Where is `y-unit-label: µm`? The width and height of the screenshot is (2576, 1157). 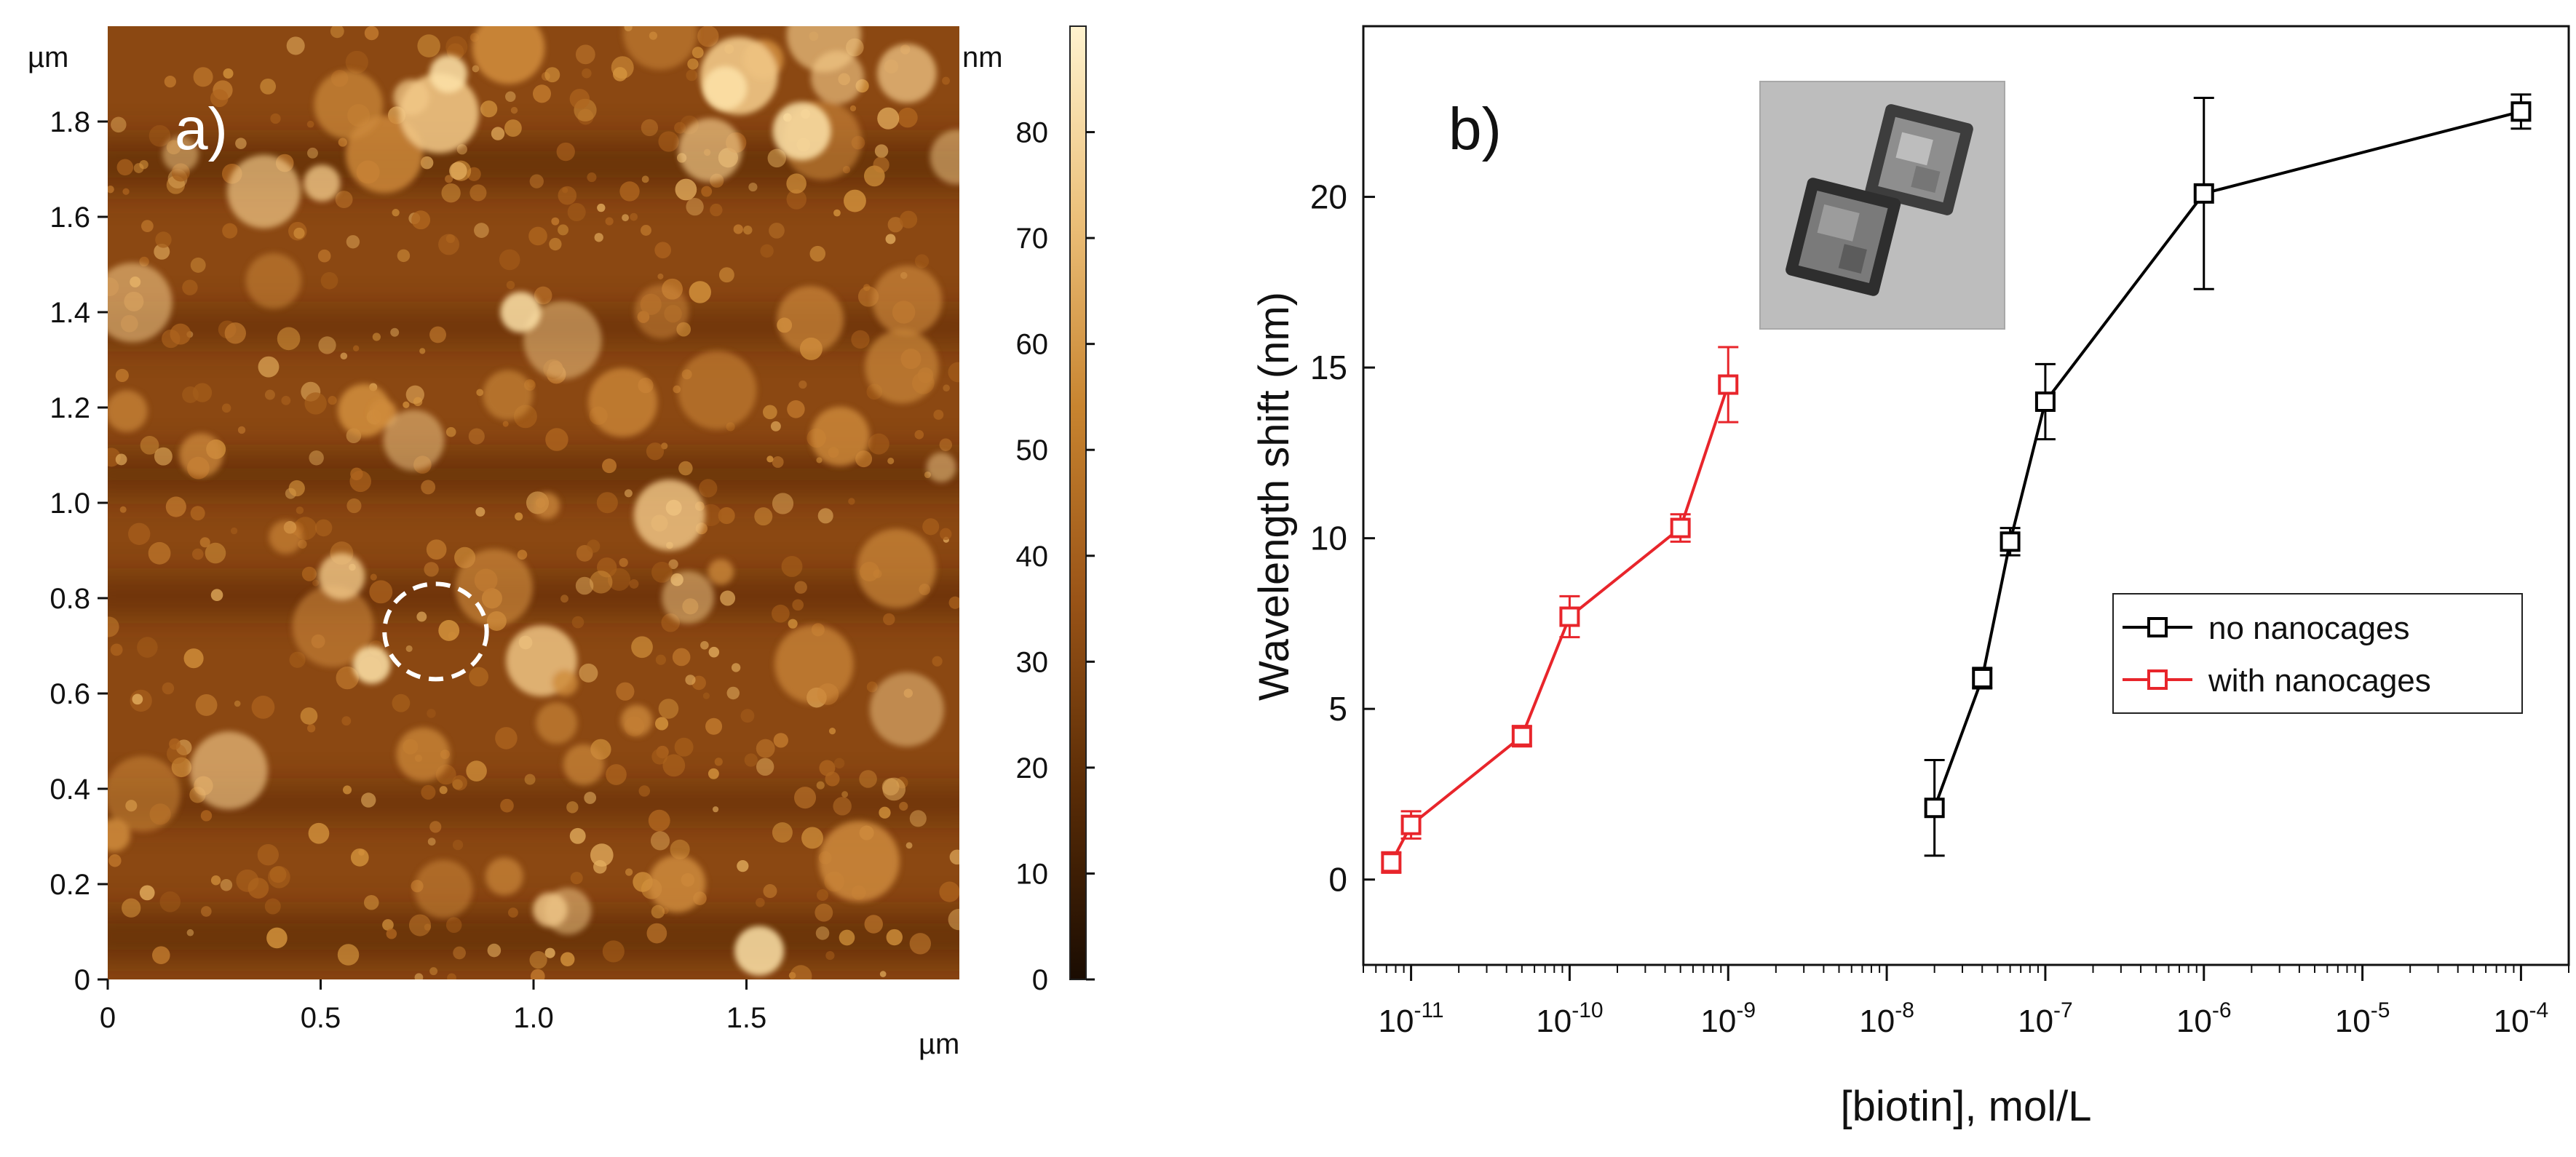
y-unit-label: µm is located at coordinates (48, 57).